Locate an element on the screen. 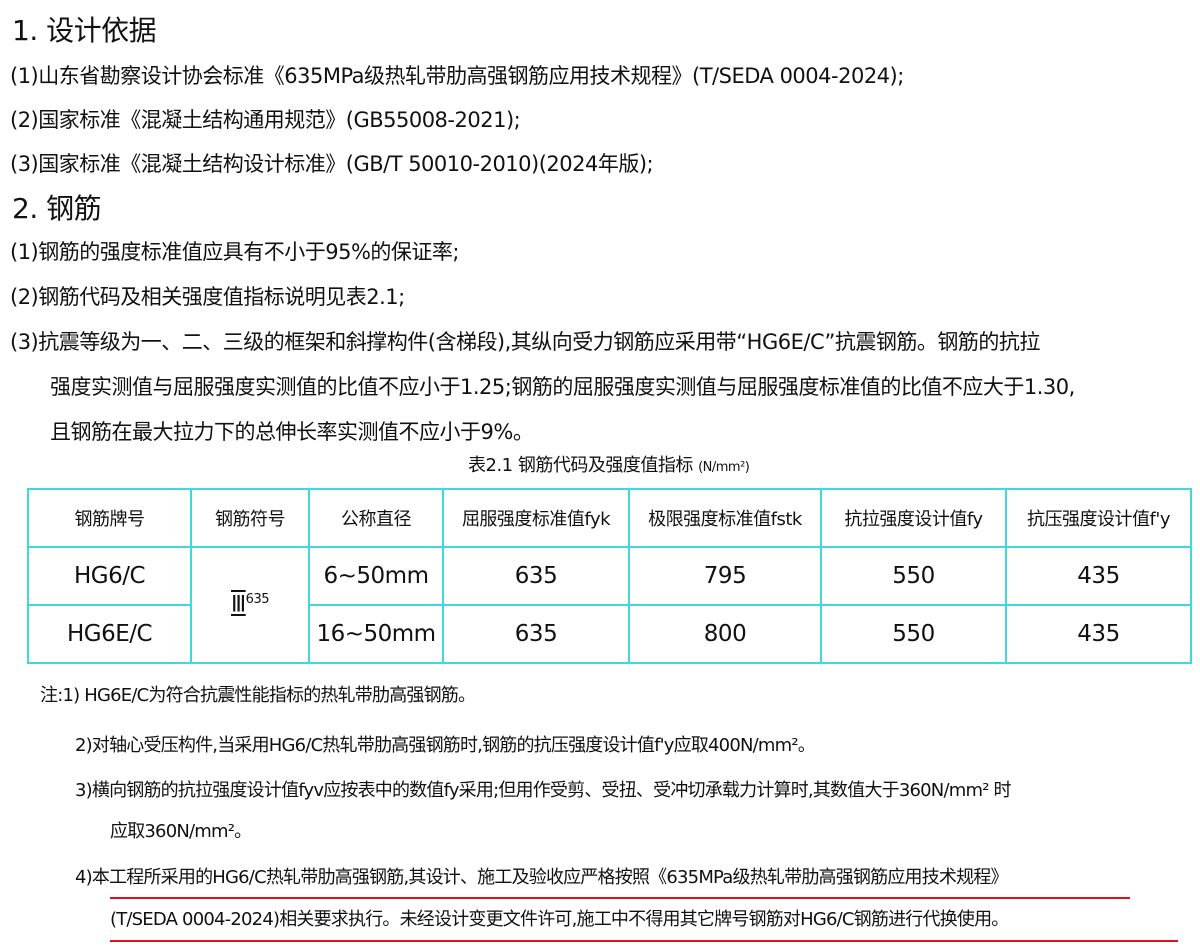 This screenshot has height=946, width=1200. note-1: 注:1) HG6E/C为符合抗震性能指标的热轧带肋高强钢筋。 is located at coordinates (258, 695).